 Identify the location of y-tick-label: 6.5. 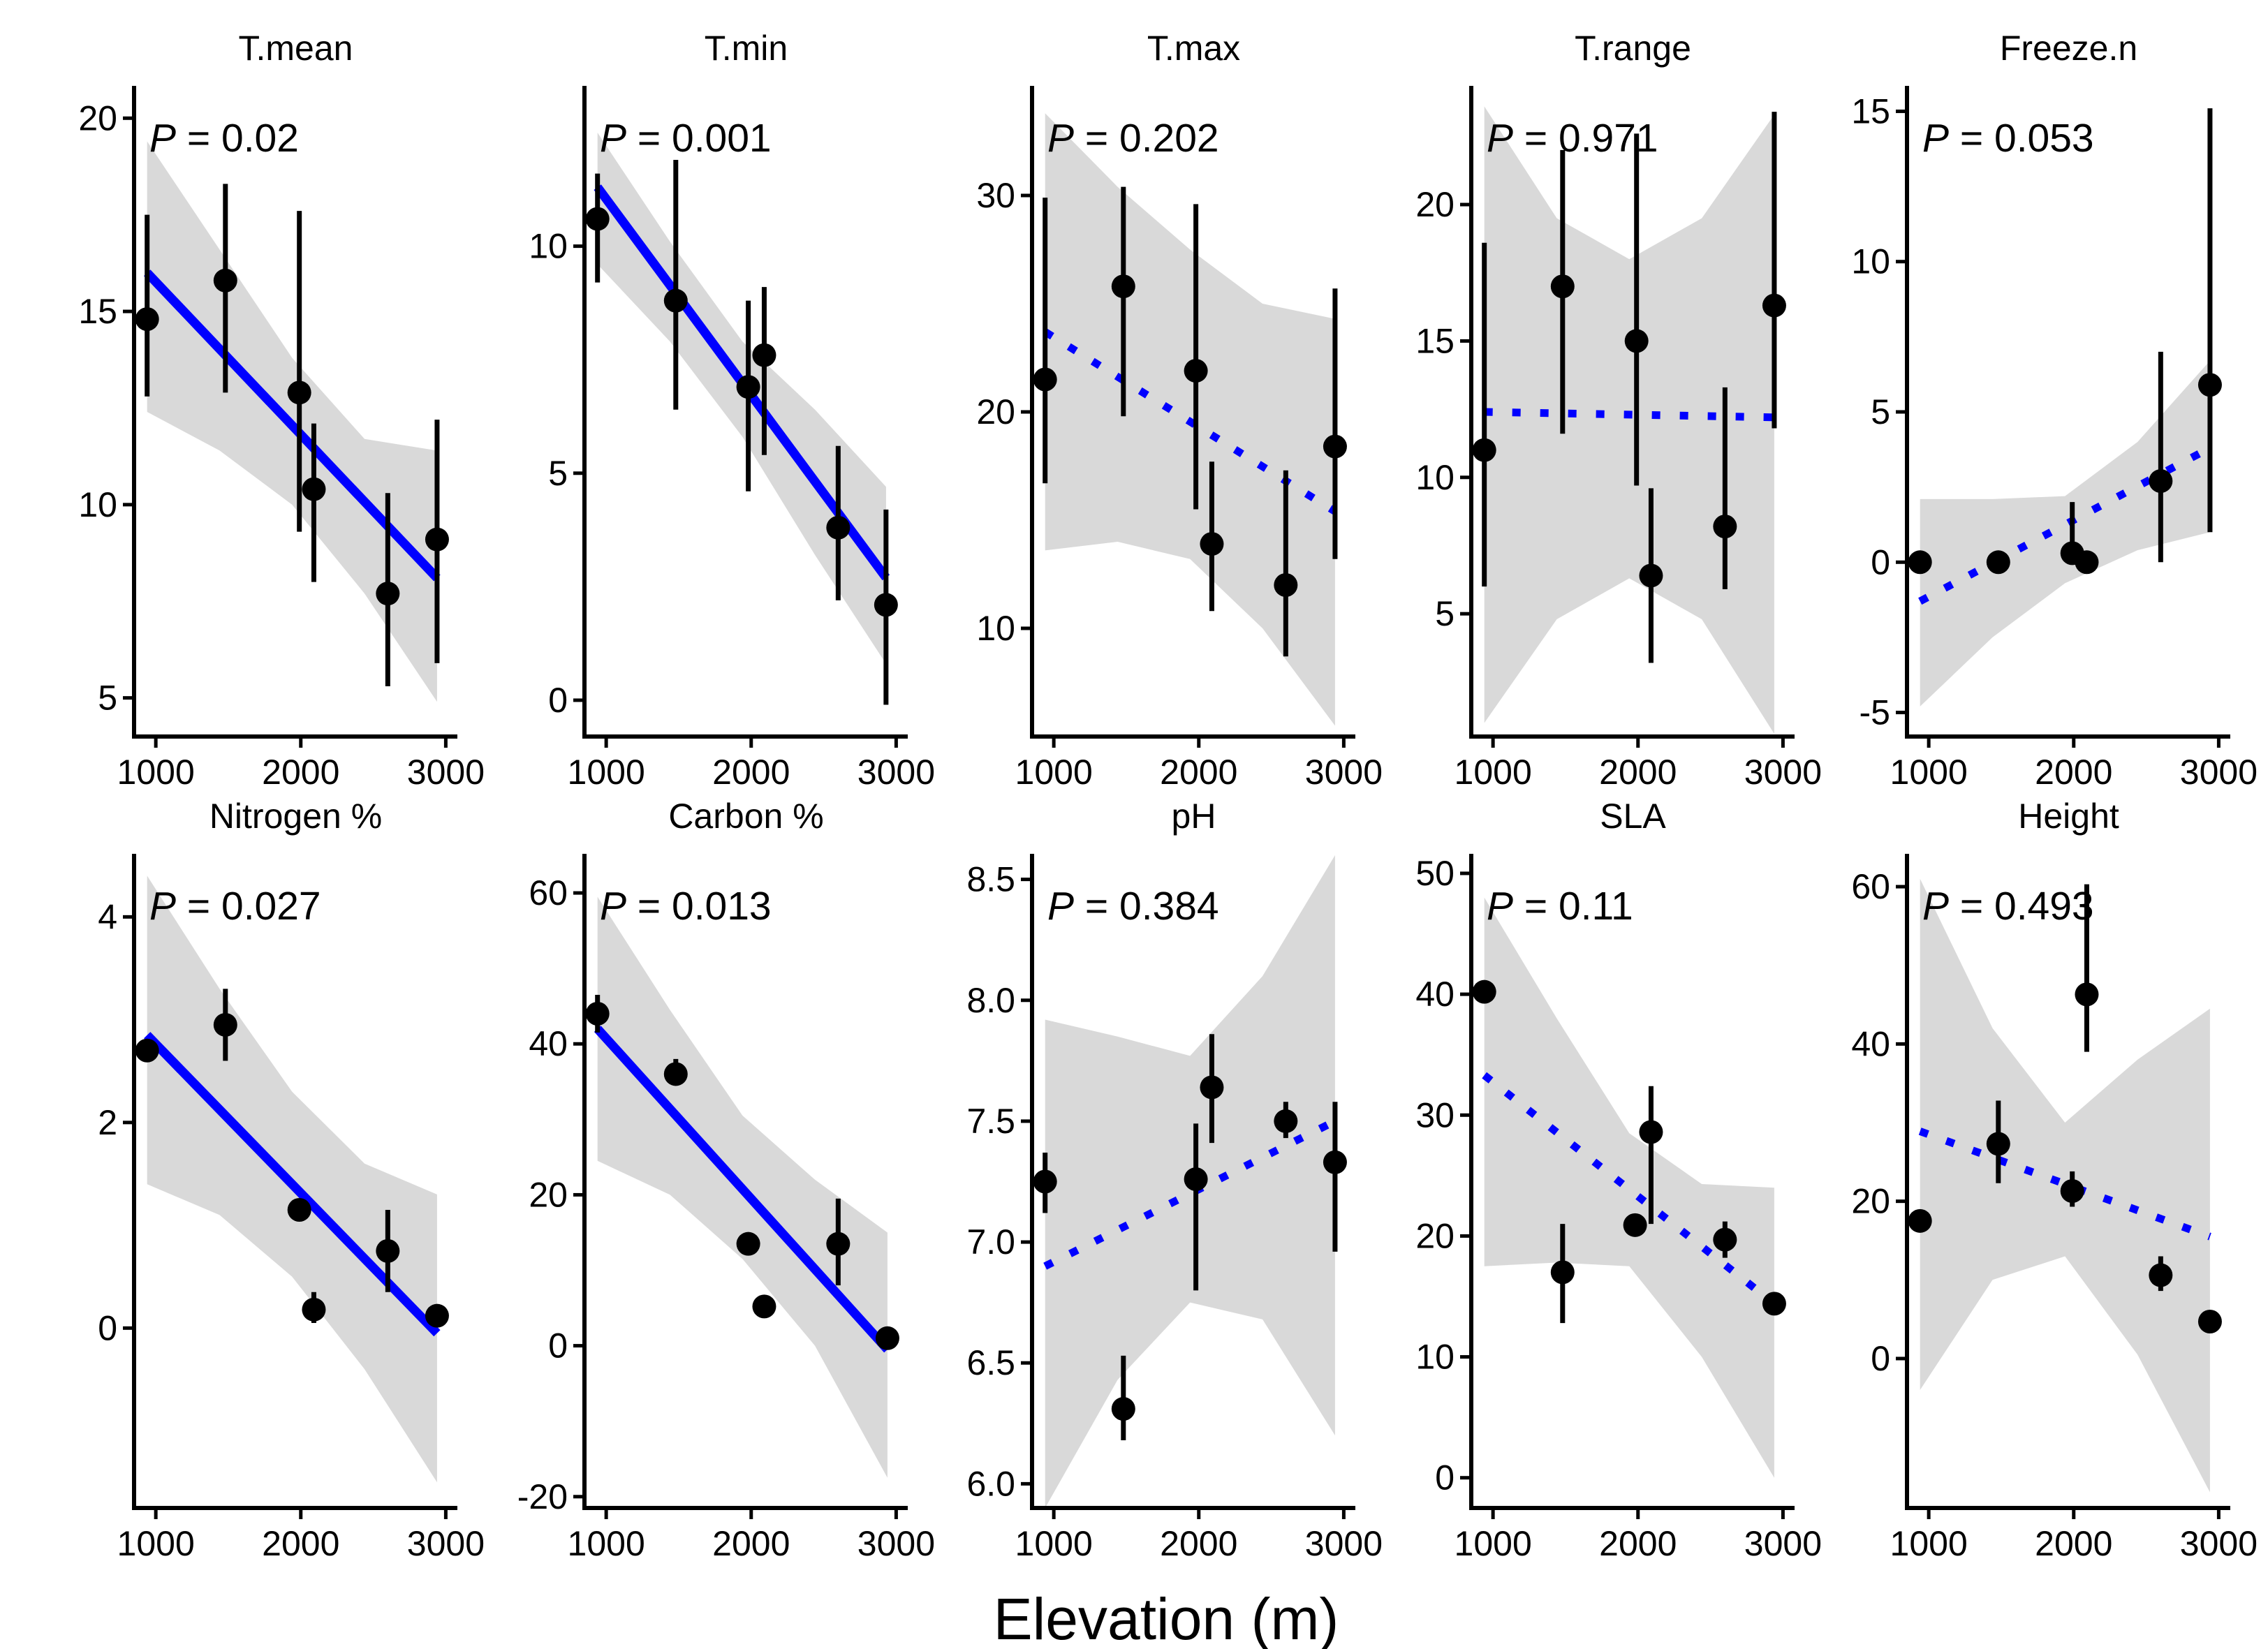
(990, 1362).